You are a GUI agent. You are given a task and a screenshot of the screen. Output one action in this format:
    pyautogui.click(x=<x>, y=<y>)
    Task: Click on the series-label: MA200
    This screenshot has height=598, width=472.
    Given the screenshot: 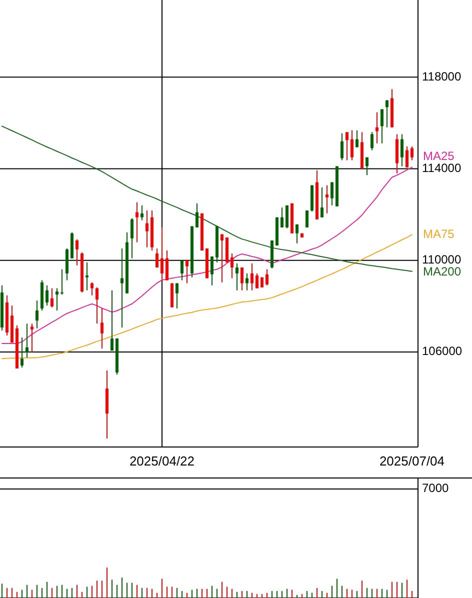 What is the action you would take?
    pyautogui.click(x=442, y=271)
    